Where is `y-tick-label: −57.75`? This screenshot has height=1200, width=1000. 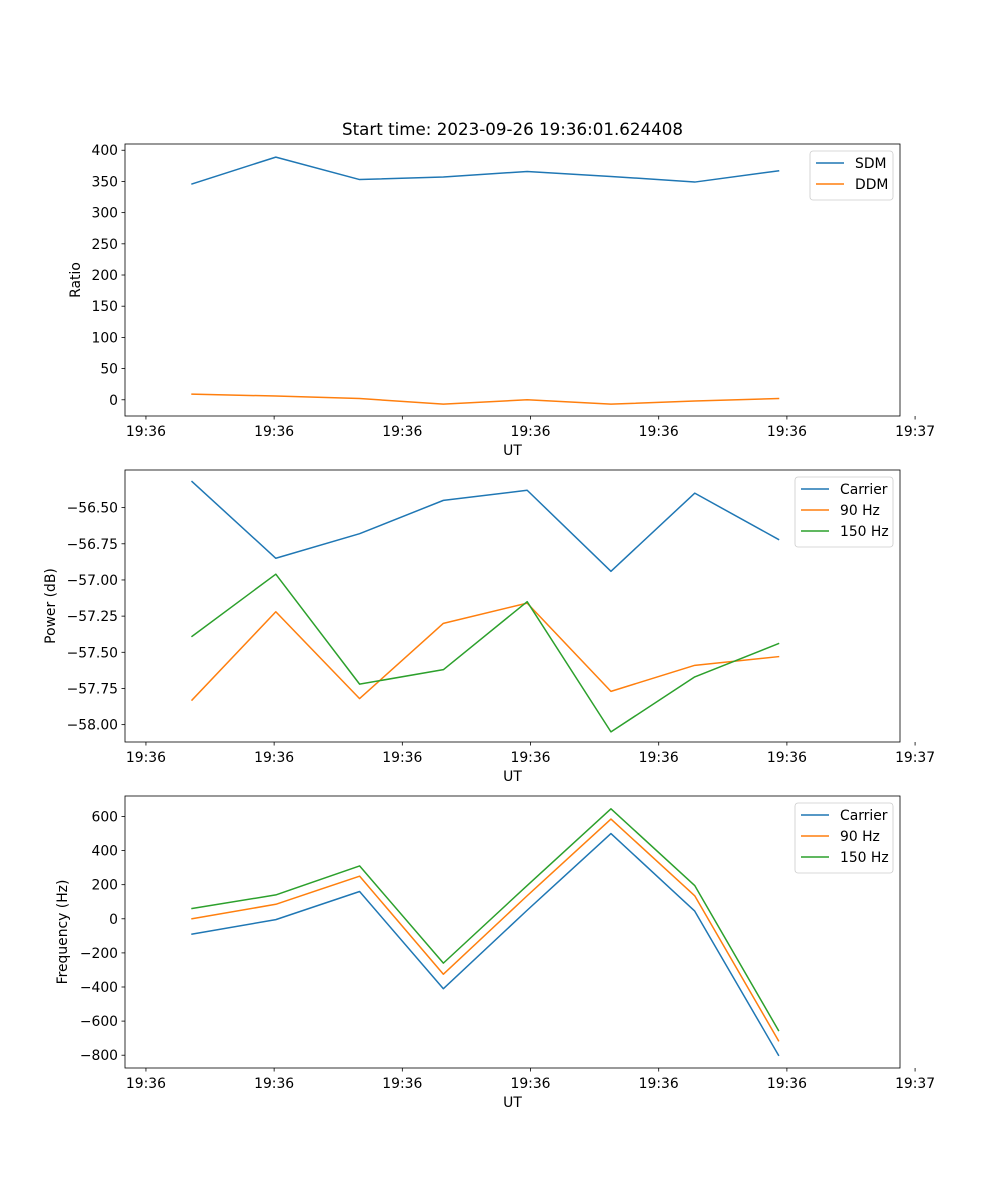 y-tick-label: −57.75 is located at coordinates (92, 689).